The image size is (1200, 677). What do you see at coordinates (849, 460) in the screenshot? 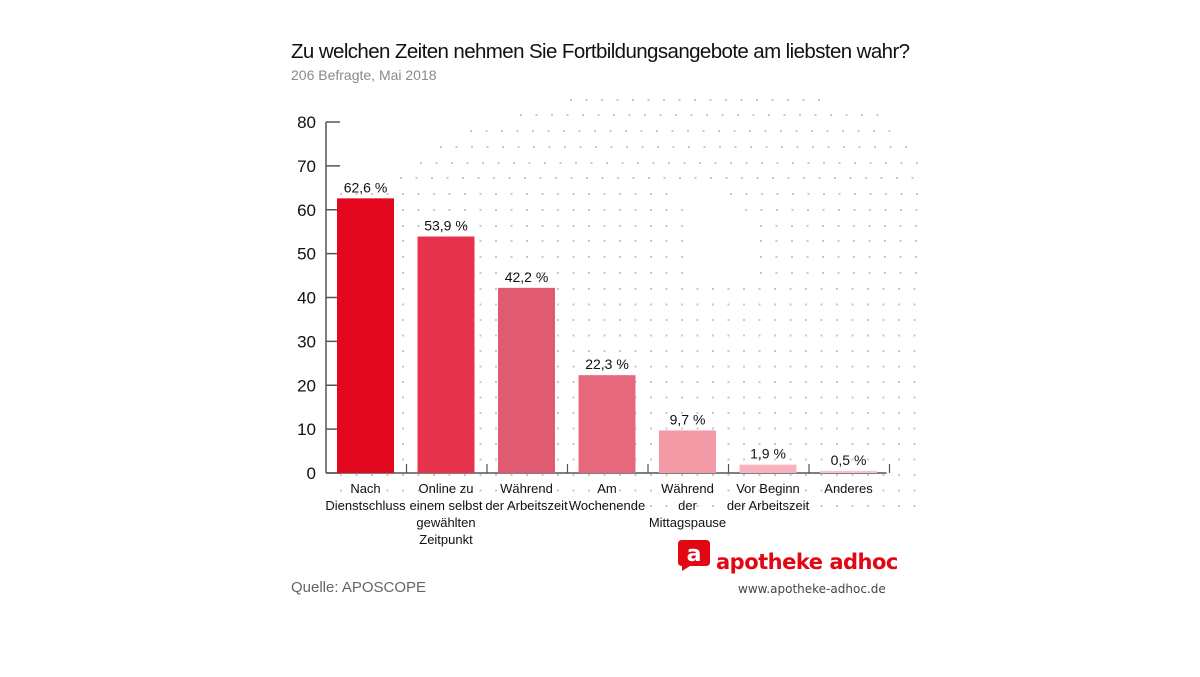
I see `data-label: 0,5 %` at bounding box center [849, 460].